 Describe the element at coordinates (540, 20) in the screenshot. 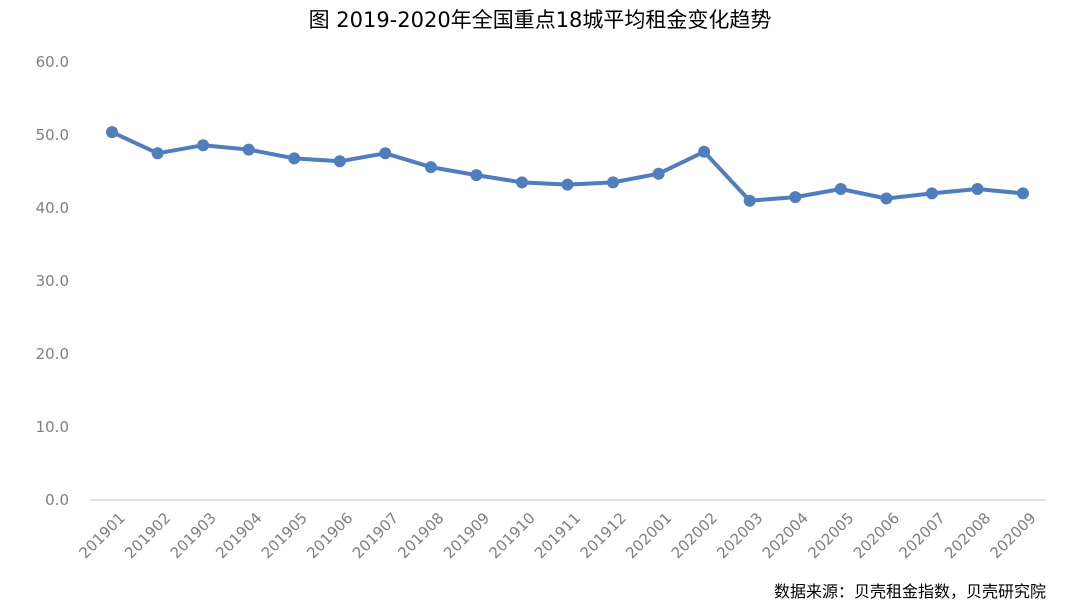

I see `chart-title: 图 2019-2020年全国重点18城平均租金变化趋势` at that location.